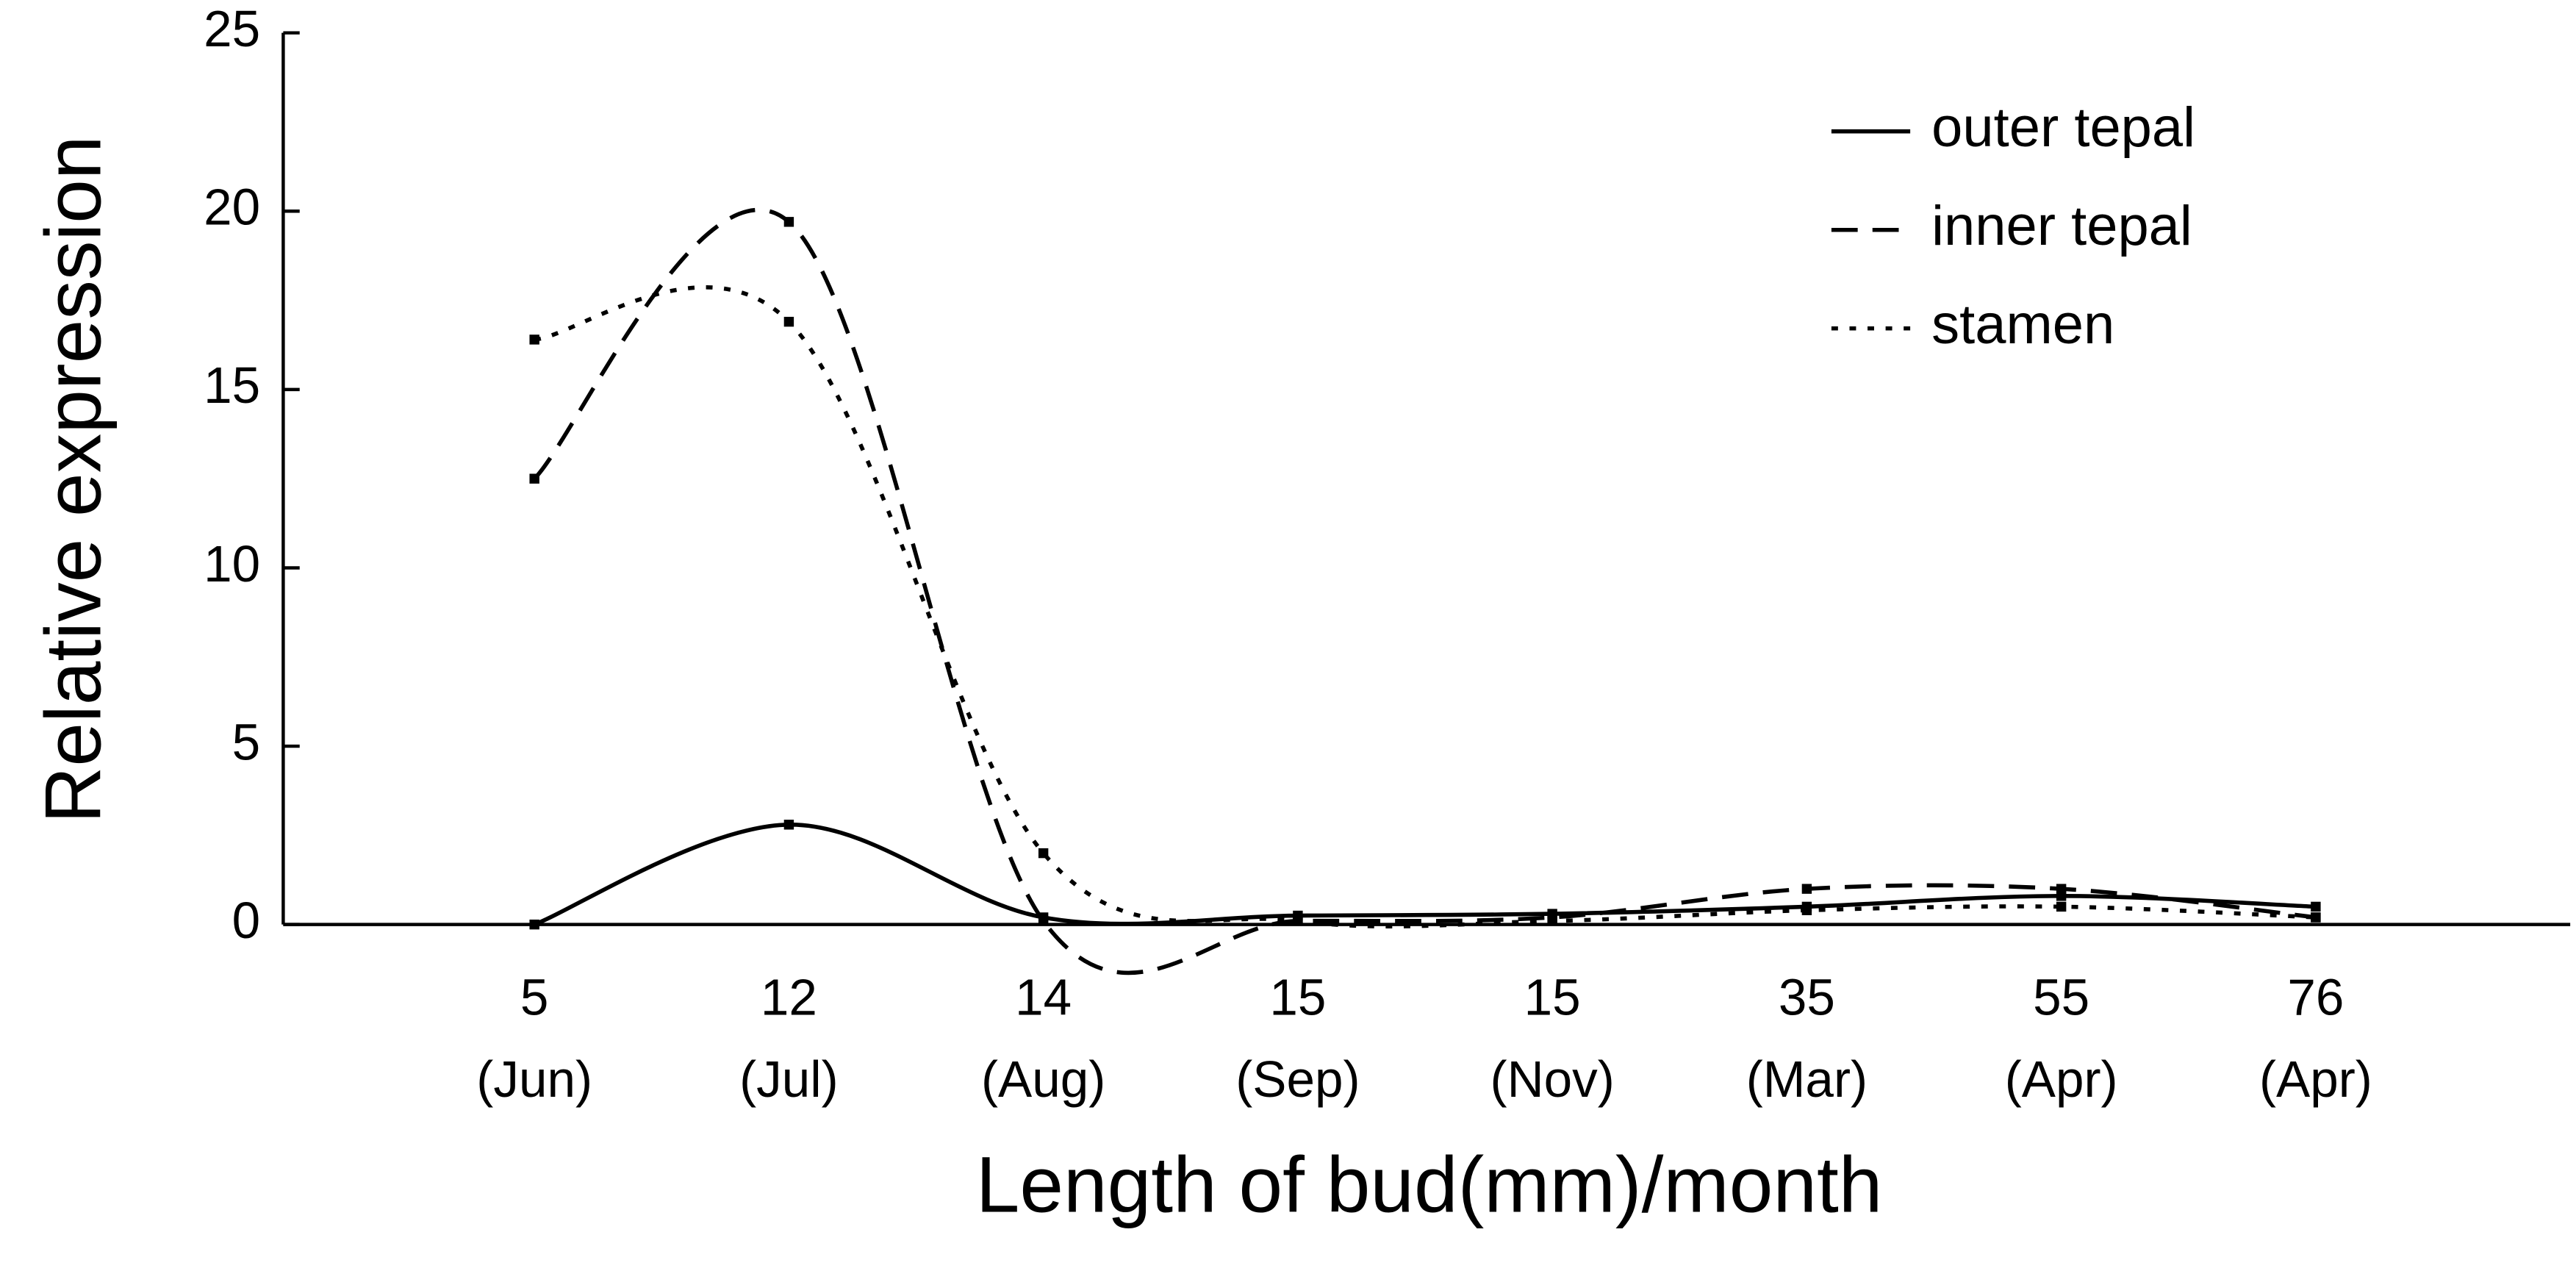 Image resolution: width=2576 pixels, height=1271 pixels. What do you see at coordinates (1043, 997) in the screenshot?
I see `x-tick-label: 14` at bounding box center [1043, 997].